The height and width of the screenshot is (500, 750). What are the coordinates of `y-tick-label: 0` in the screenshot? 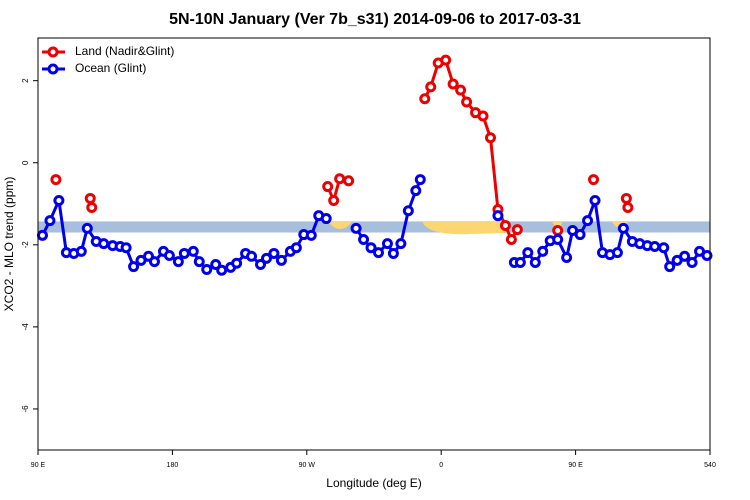 It's located at (25, 162).